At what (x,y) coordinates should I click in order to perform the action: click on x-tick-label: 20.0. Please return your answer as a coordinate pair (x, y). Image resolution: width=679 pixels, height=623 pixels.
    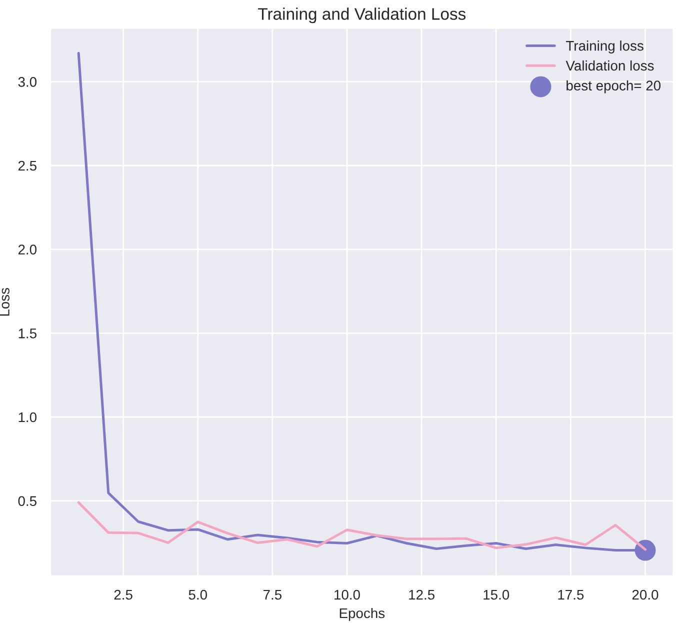
    Looking at the image, I should click on (645, 595).